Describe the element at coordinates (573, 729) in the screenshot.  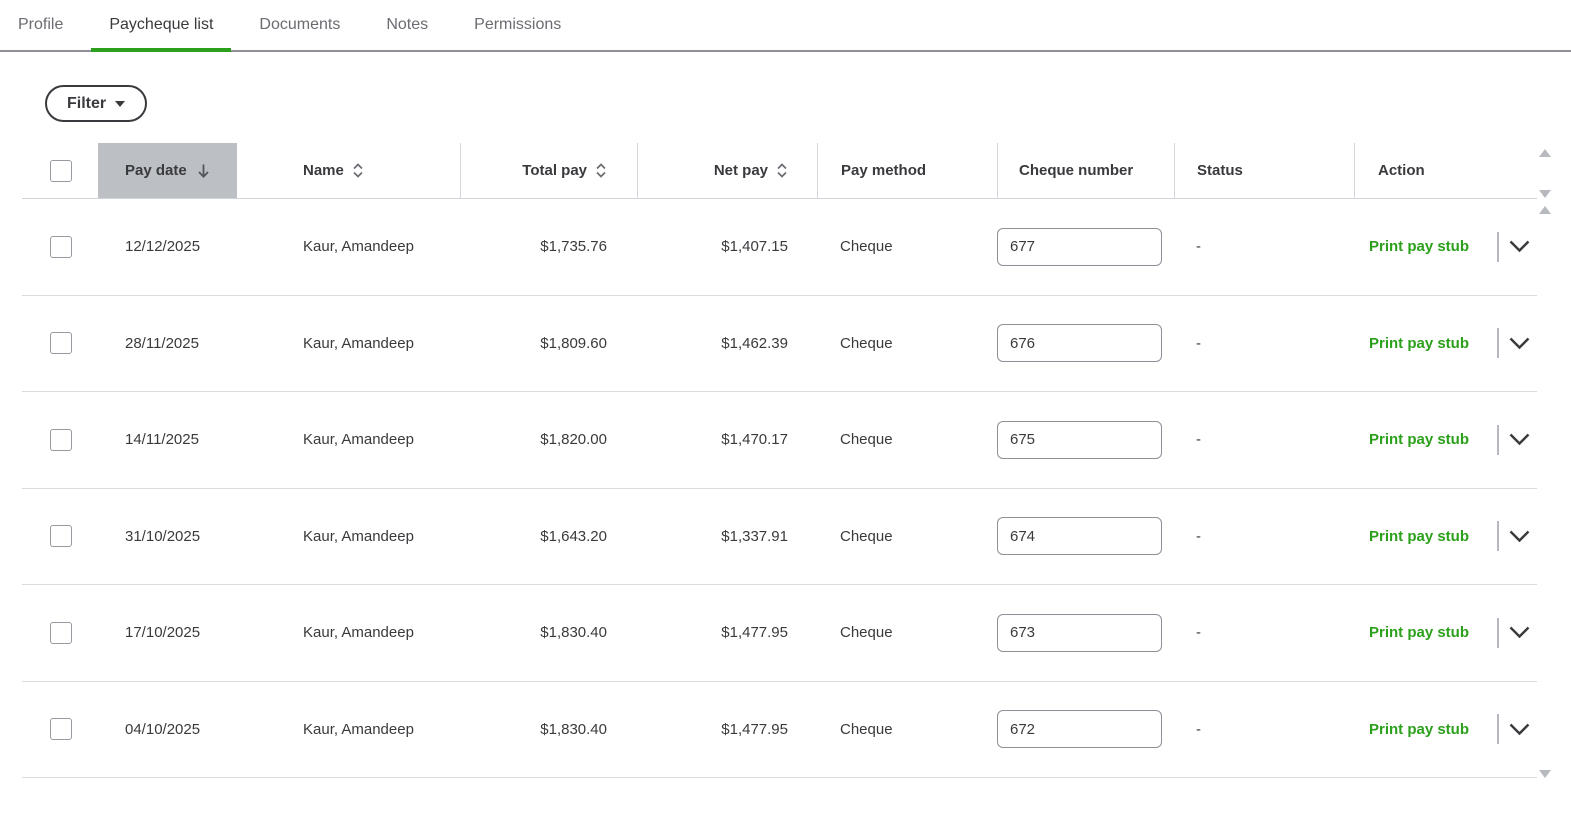
I see `total-pay-cell: $1,830.40` at that location.